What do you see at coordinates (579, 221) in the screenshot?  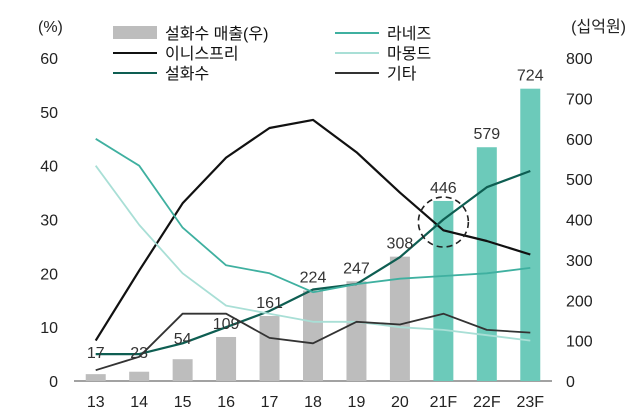 I see `right-tick-label: 400` at bounding box center [579, 221].